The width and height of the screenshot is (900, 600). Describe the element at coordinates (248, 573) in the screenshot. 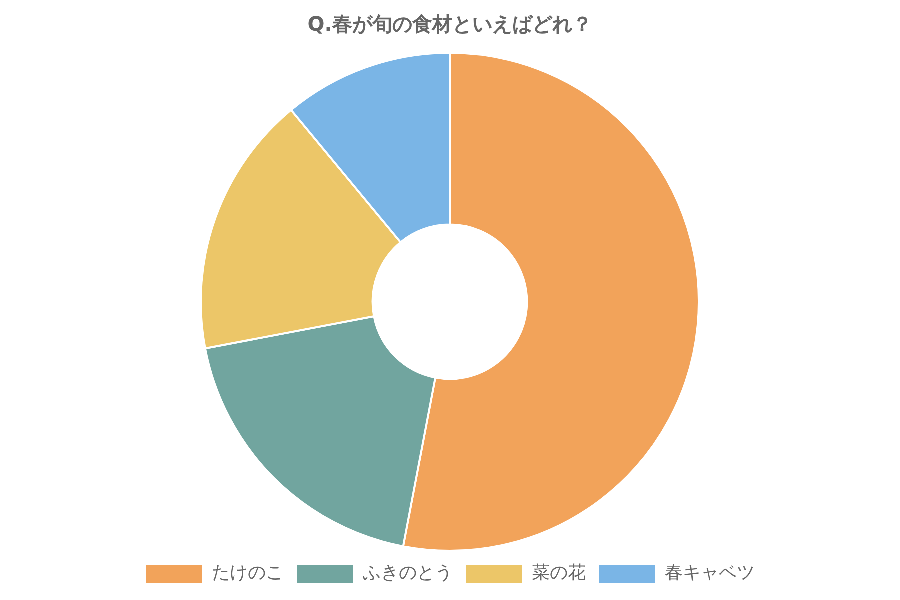

I see `legend-label: たけのこ` at that location.